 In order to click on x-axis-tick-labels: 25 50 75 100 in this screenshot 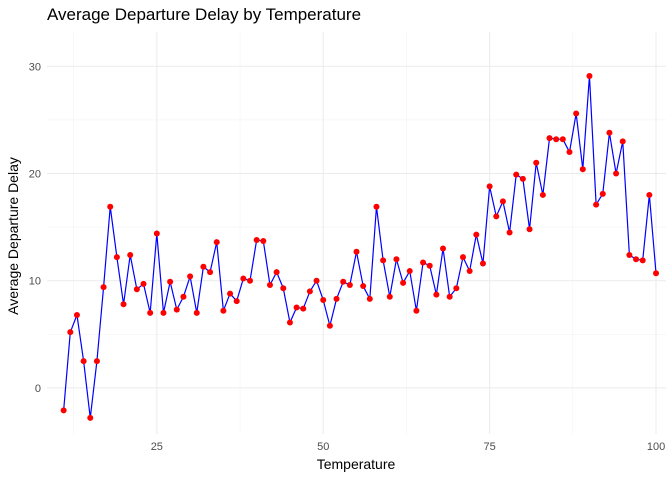, I will do `click(408, 447)`.